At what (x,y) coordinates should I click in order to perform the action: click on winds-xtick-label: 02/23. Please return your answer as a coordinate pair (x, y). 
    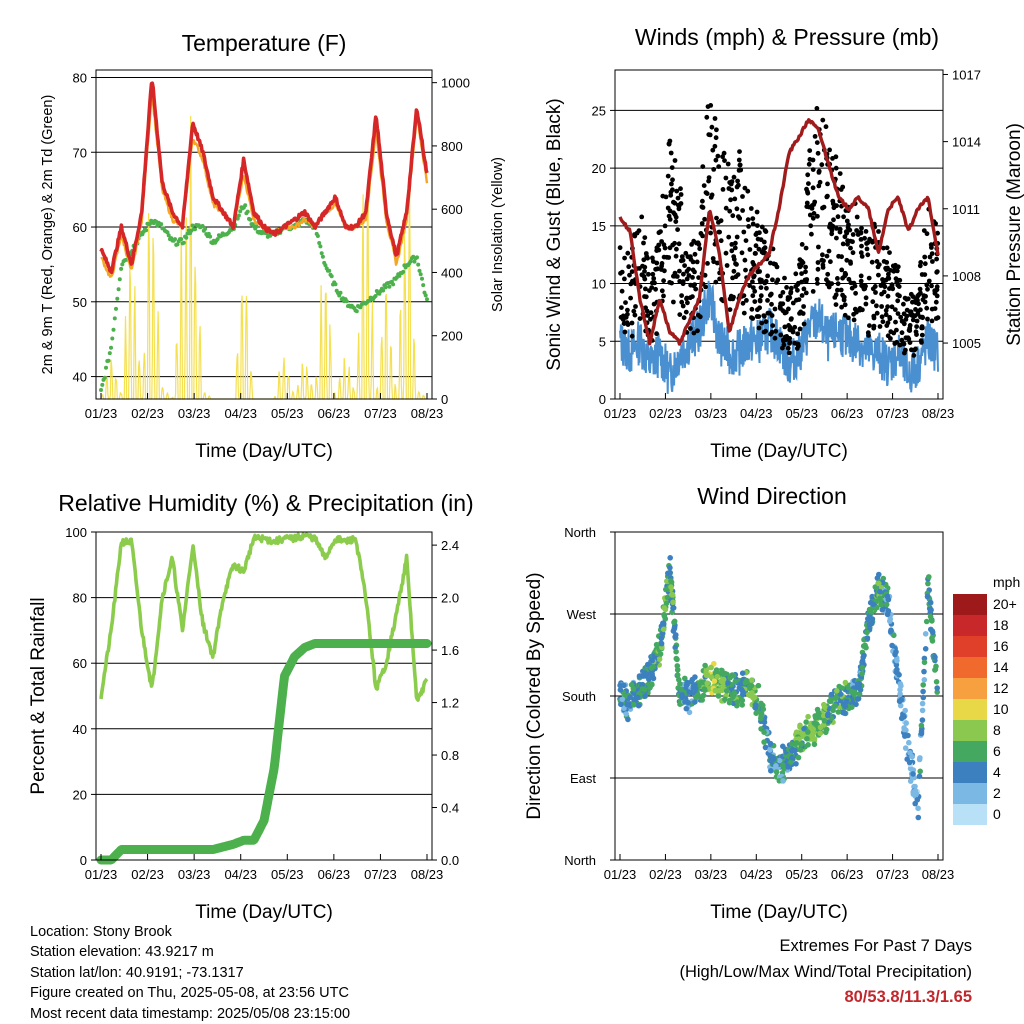
    Looking at the image, I should click on (665, 413).